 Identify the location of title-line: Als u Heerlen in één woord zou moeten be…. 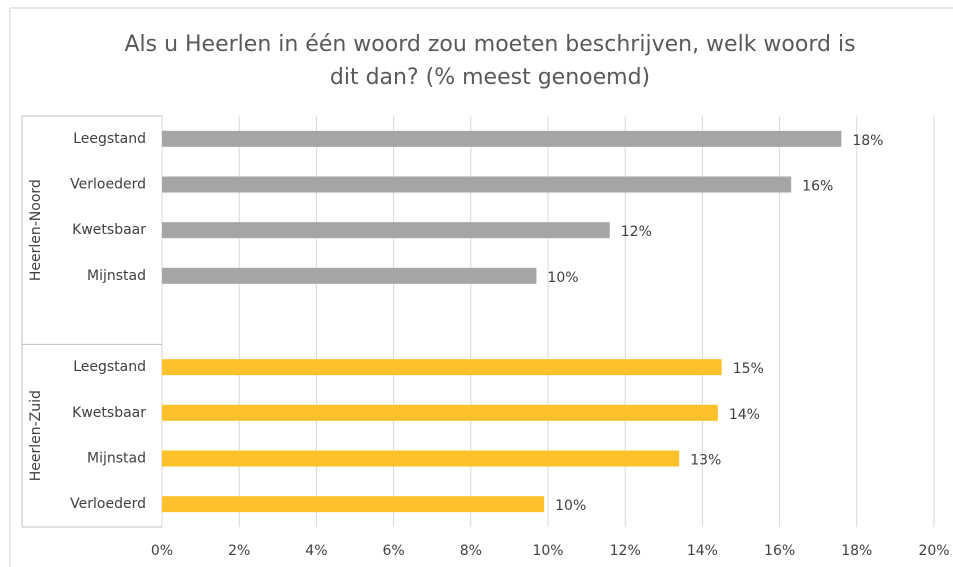
(489, 44).